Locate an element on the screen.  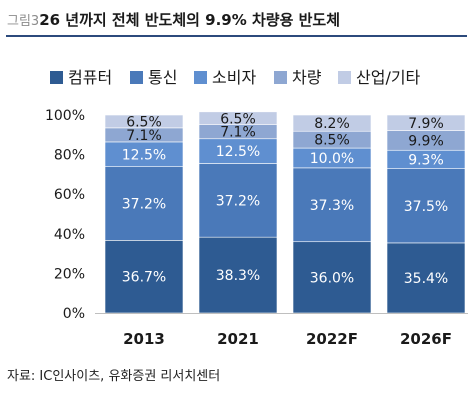
title-divider is located at coordinates (236, 36).